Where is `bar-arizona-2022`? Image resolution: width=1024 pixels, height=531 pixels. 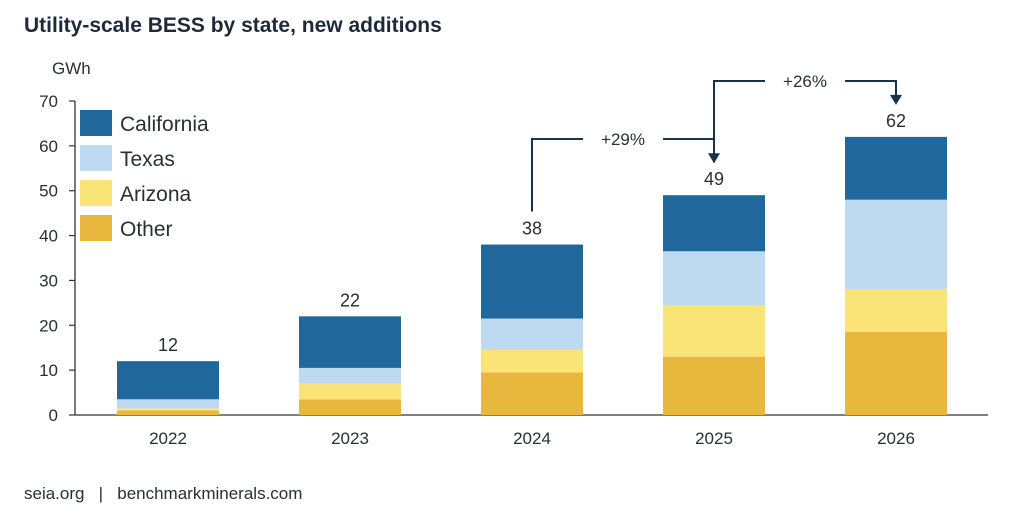 bar-arizona-2022 is located at coordinates (168, 409).